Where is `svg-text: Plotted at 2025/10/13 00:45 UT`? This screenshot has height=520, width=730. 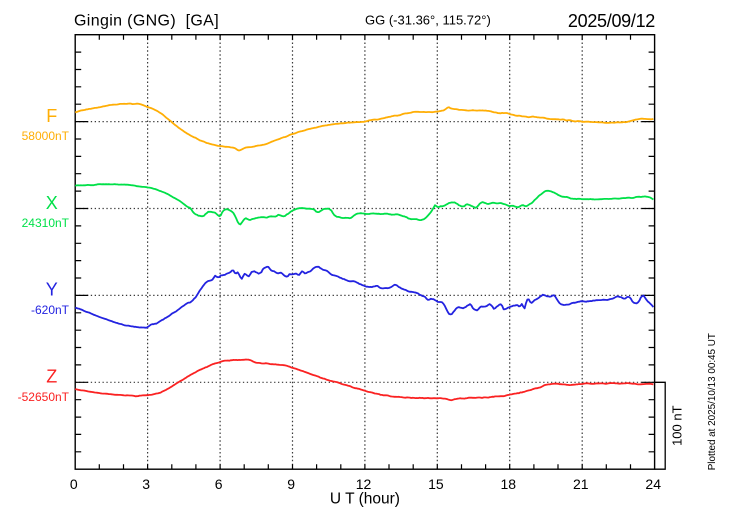
svg-text: Plotted at 2025/10/13 00:45 UT is located at coordinates (712, 401).